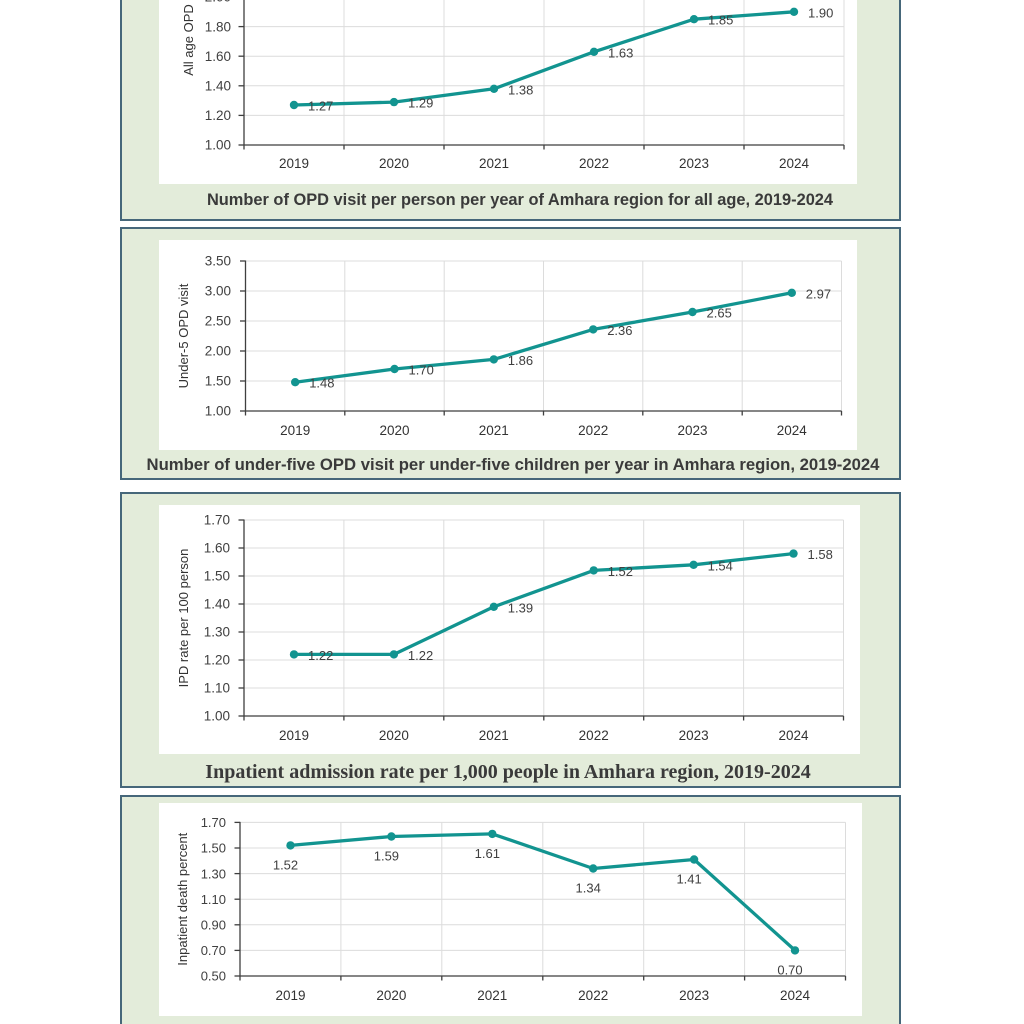 This screenshot has width=1024, height=1024. Describe the element at coordinates (620, 52) in the screenshot. I see `svg-text: 1.63` at that location.